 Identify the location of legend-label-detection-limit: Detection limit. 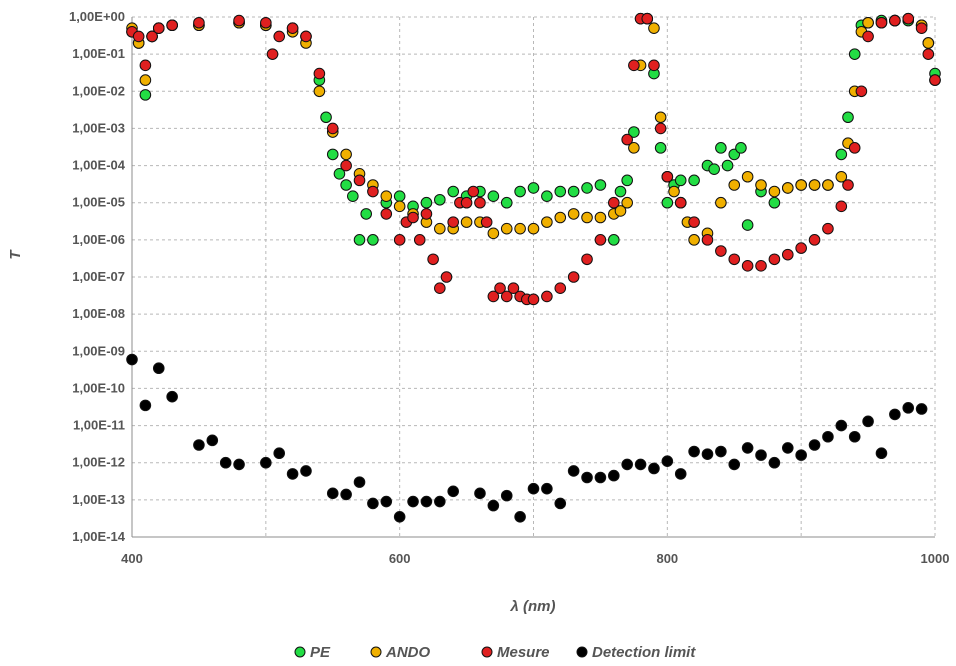
(644, 652).